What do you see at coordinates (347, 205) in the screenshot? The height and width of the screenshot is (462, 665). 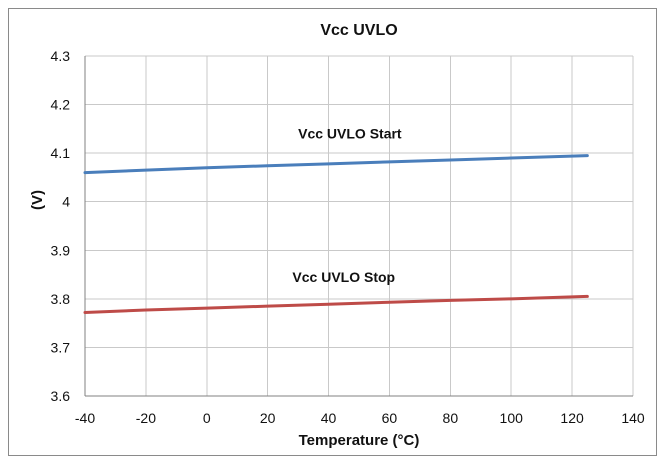 I see `annotation-layer: Vcc UVLO Start Vcc UVLO Stop` at bounding box center [347, 205].